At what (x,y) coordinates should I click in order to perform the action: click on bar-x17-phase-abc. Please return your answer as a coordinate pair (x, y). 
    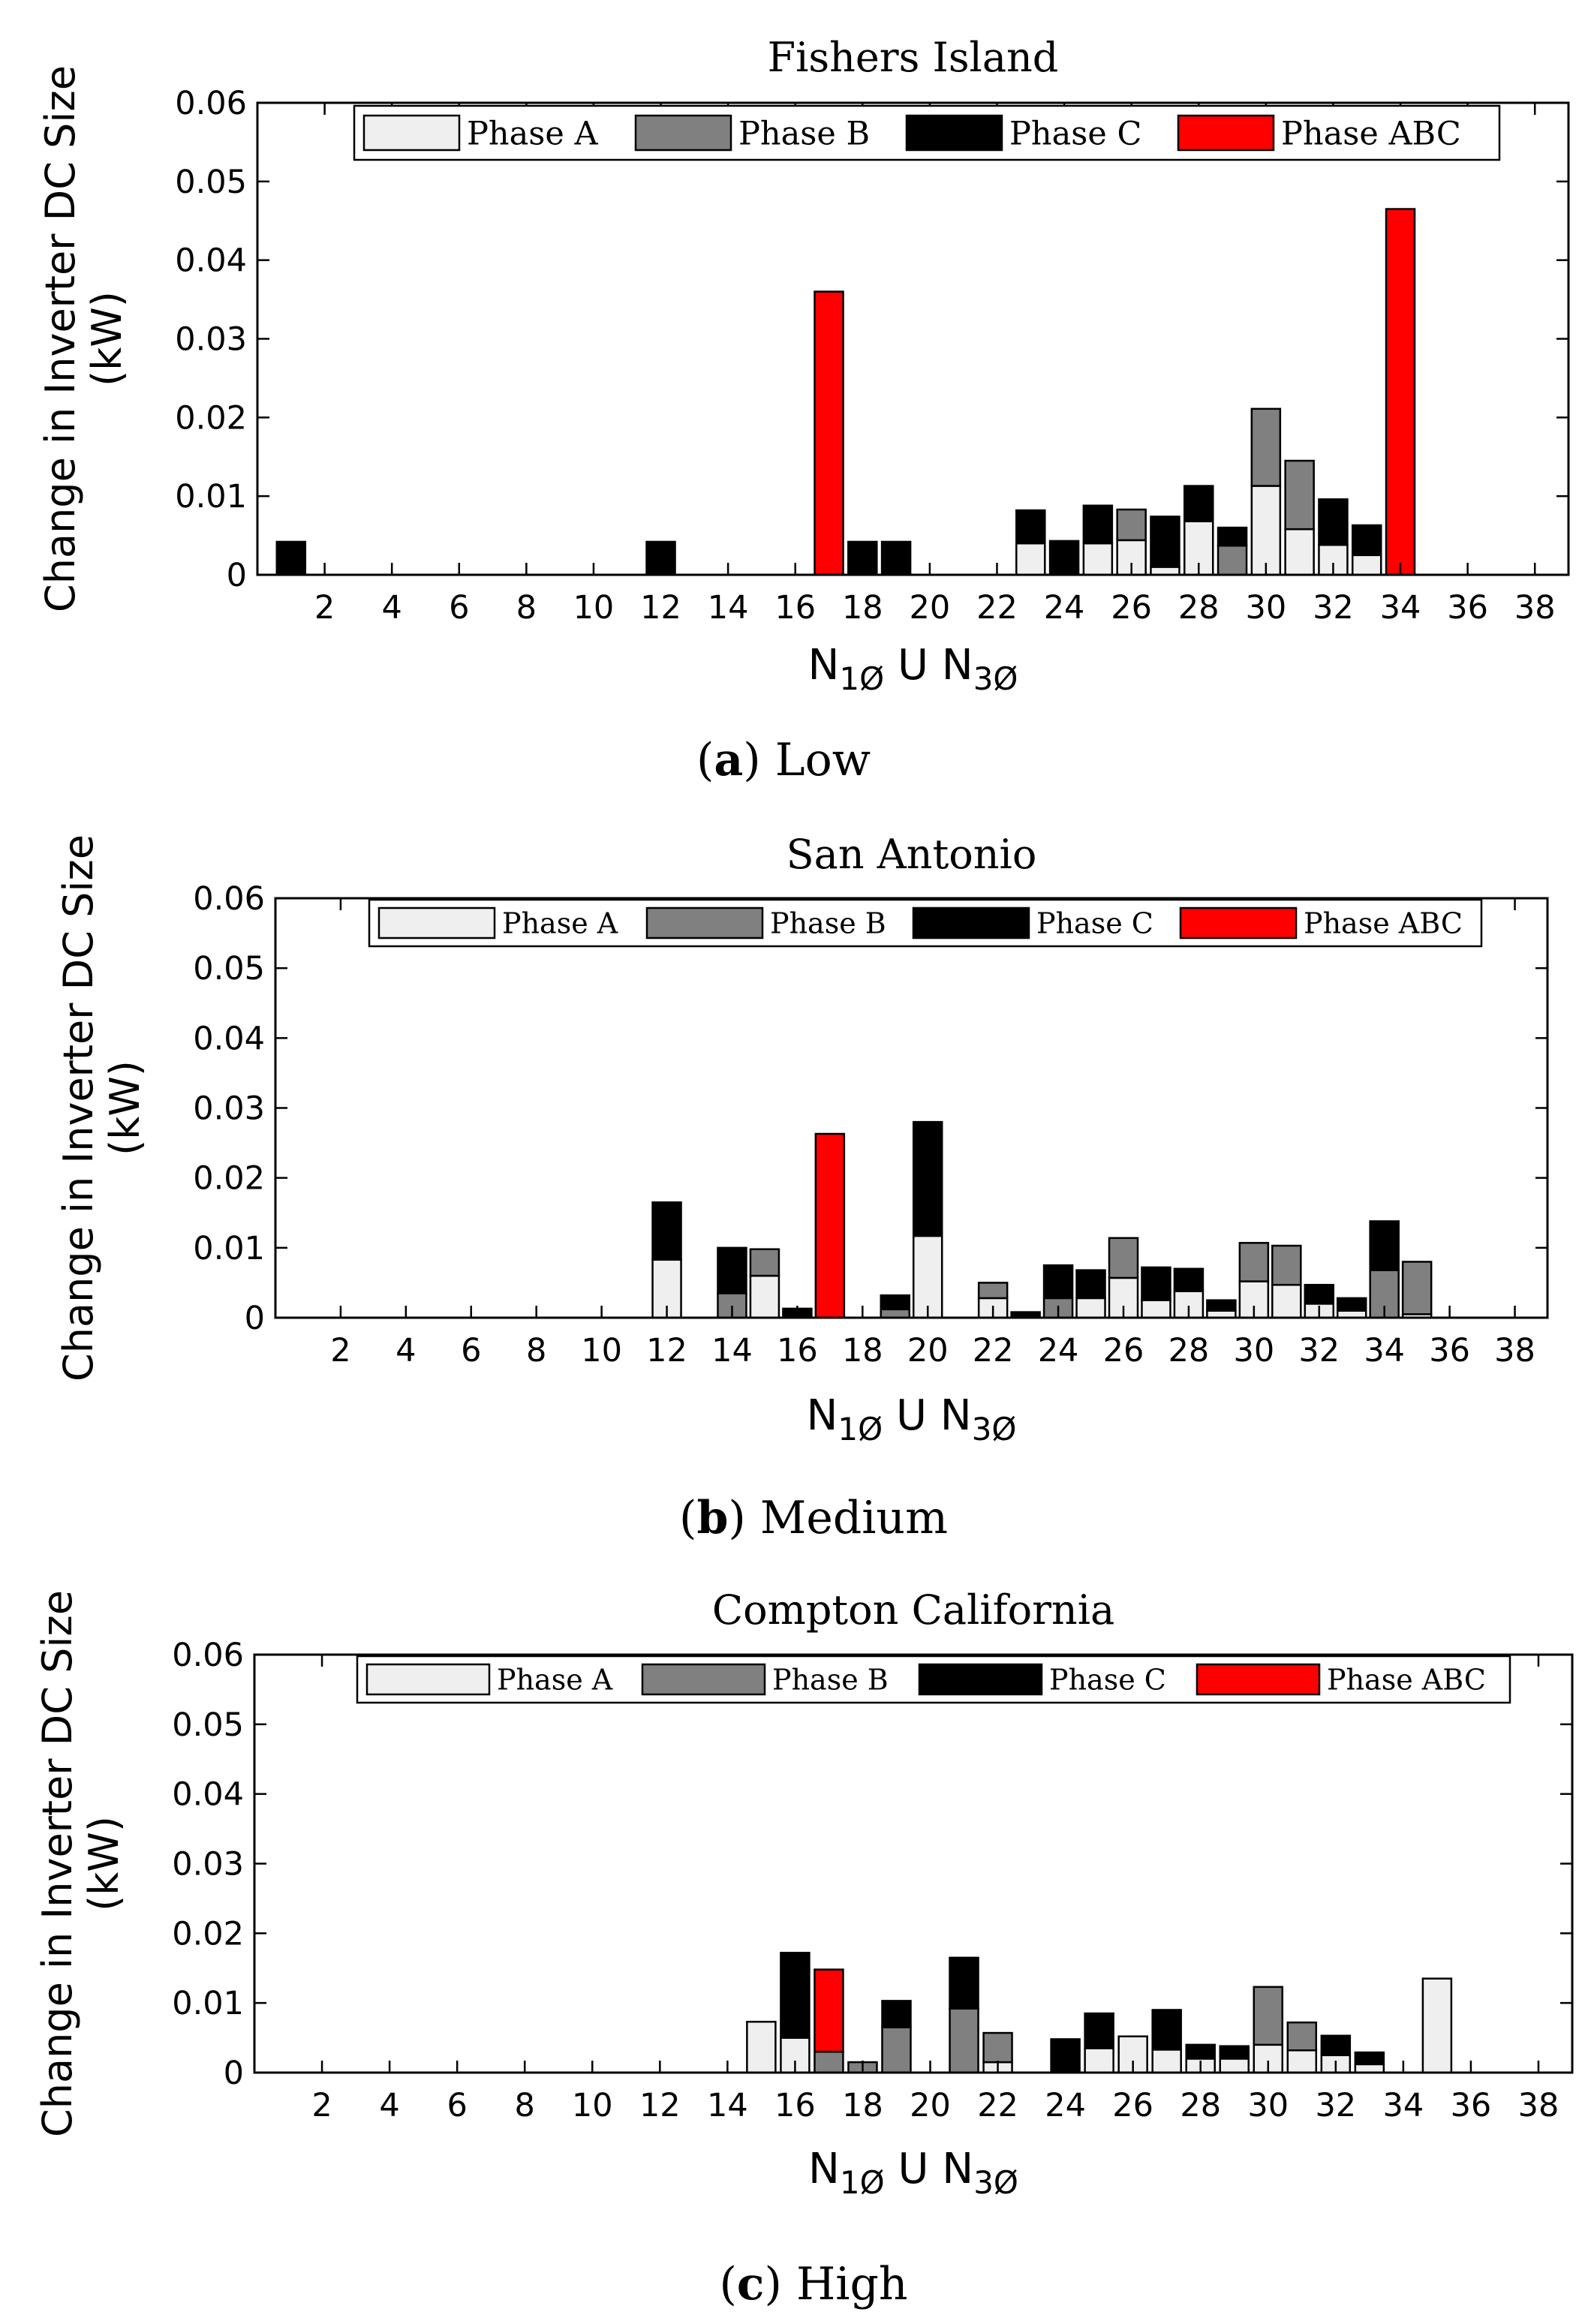
    Looking at the image, I should click on (829, 433).